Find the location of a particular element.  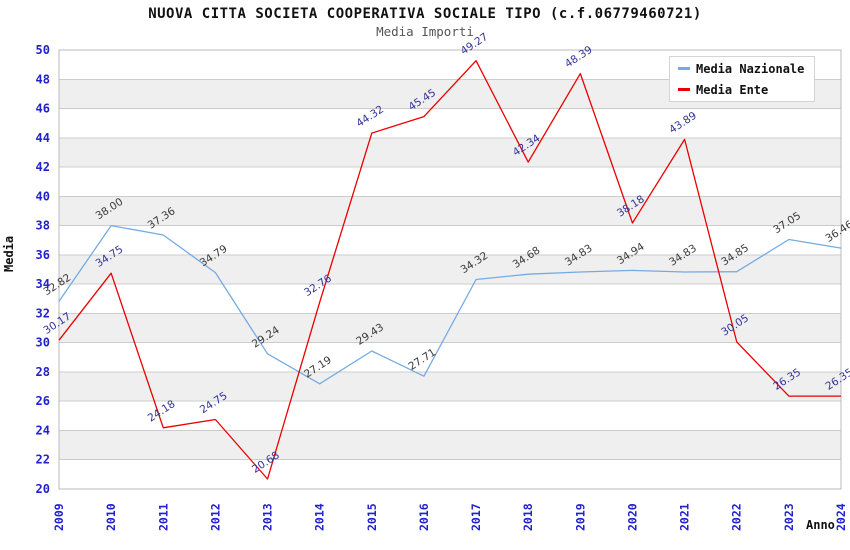

x-tick-label: 2023 is located at coordinates (789, 517).